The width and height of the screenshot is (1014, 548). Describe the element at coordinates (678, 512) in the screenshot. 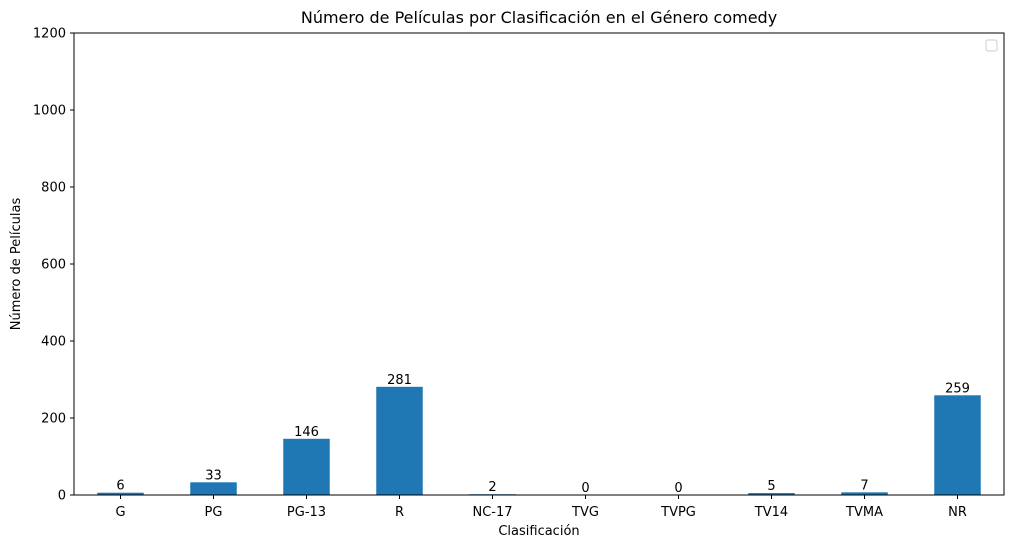

I see `x-tick-label: TVPG` at that location.